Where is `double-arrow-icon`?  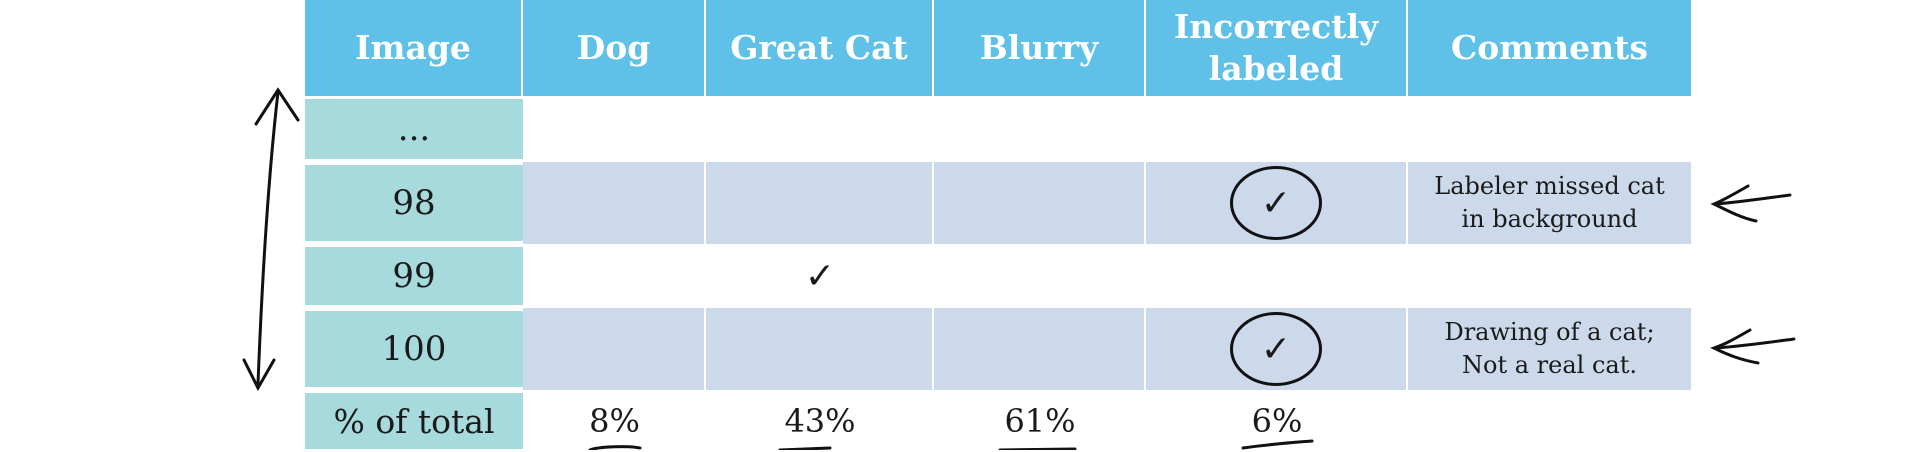 double-arrow-icon is located at coordinates (271, 239).